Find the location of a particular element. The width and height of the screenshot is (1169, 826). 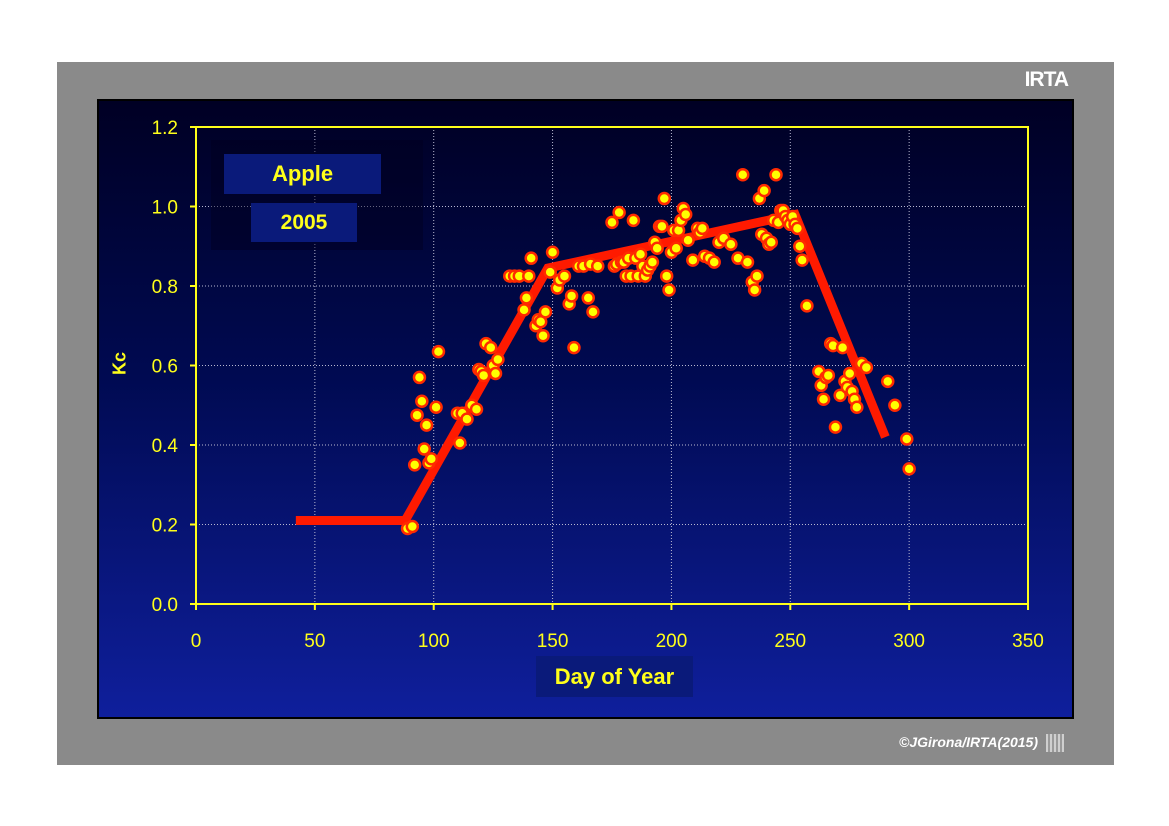

y-tick-label: 1.0 is located at coordinates (165, 208).